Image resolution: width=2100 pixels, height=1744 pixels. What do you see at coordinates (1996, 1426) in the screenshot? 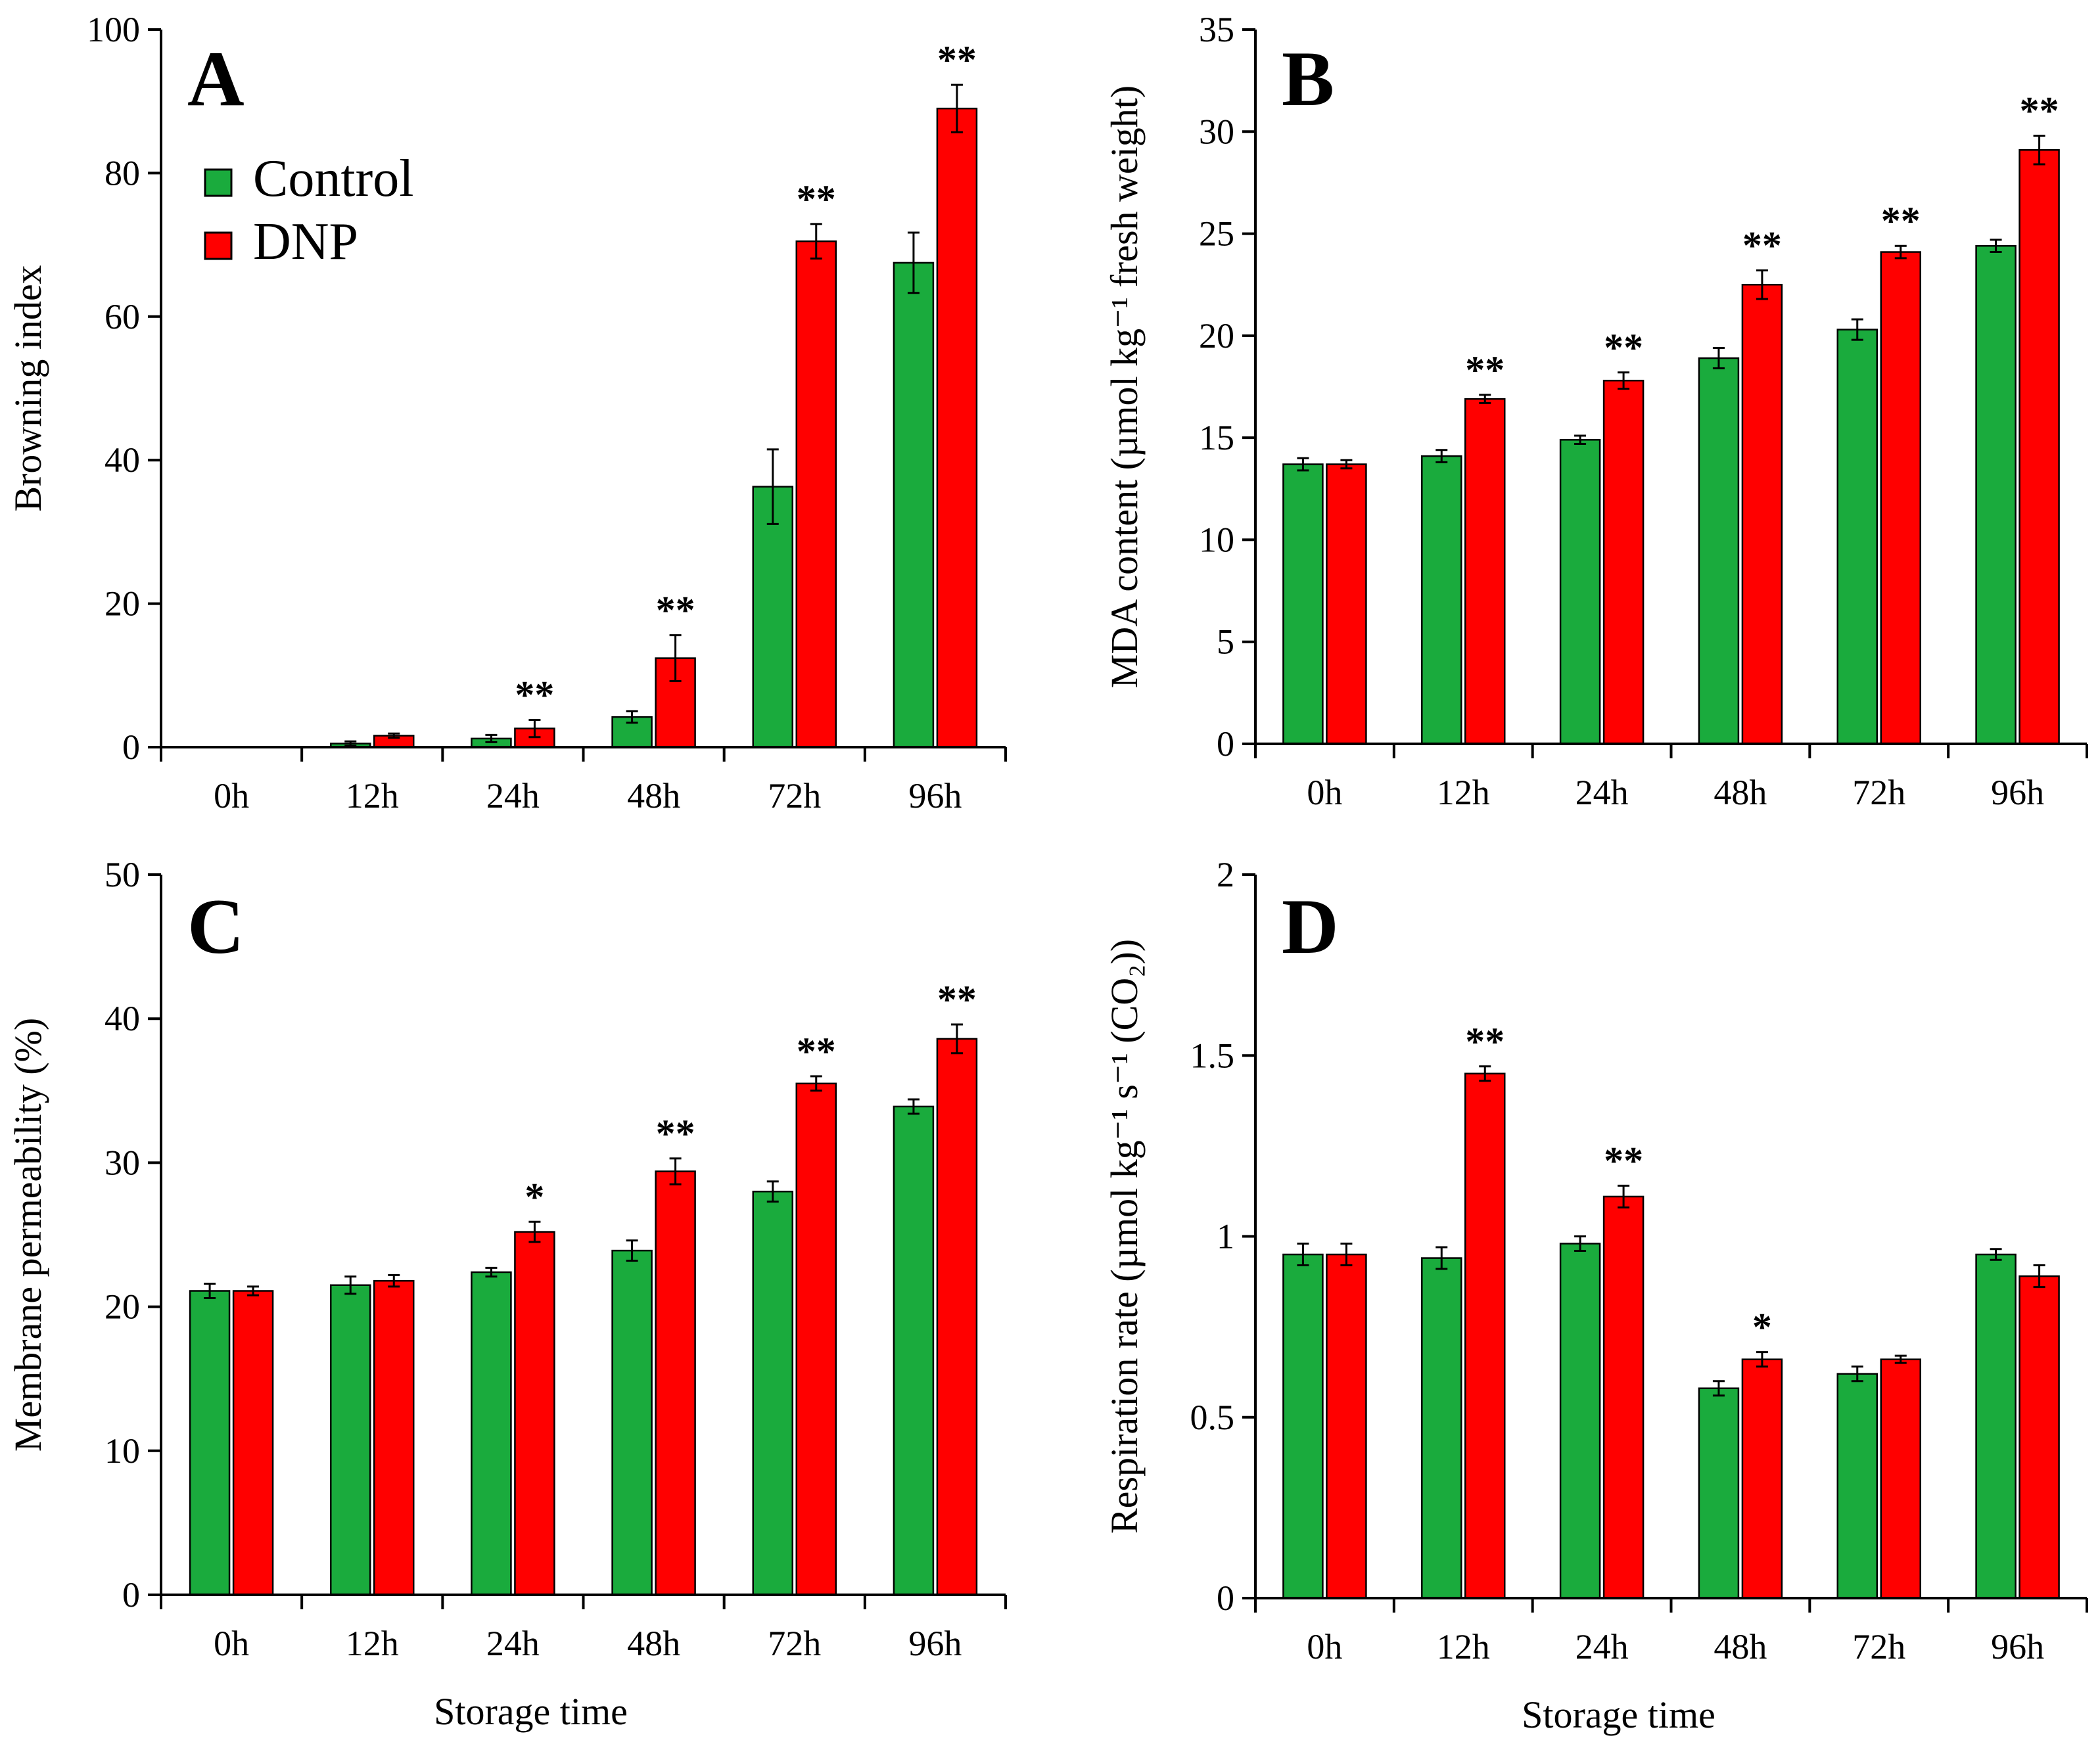
I see `bar-d-control-96h` at bounding box center [1996, 1426].